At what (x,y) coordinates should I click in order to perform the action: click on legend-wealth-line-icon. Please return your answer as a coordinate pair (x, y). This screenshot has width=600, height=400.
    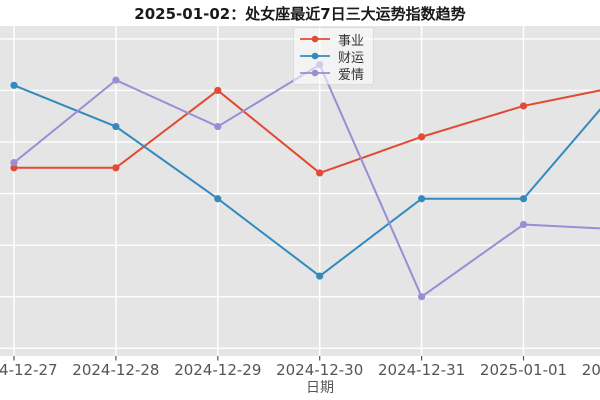
    Looking at the image, I should click on (315, 56).